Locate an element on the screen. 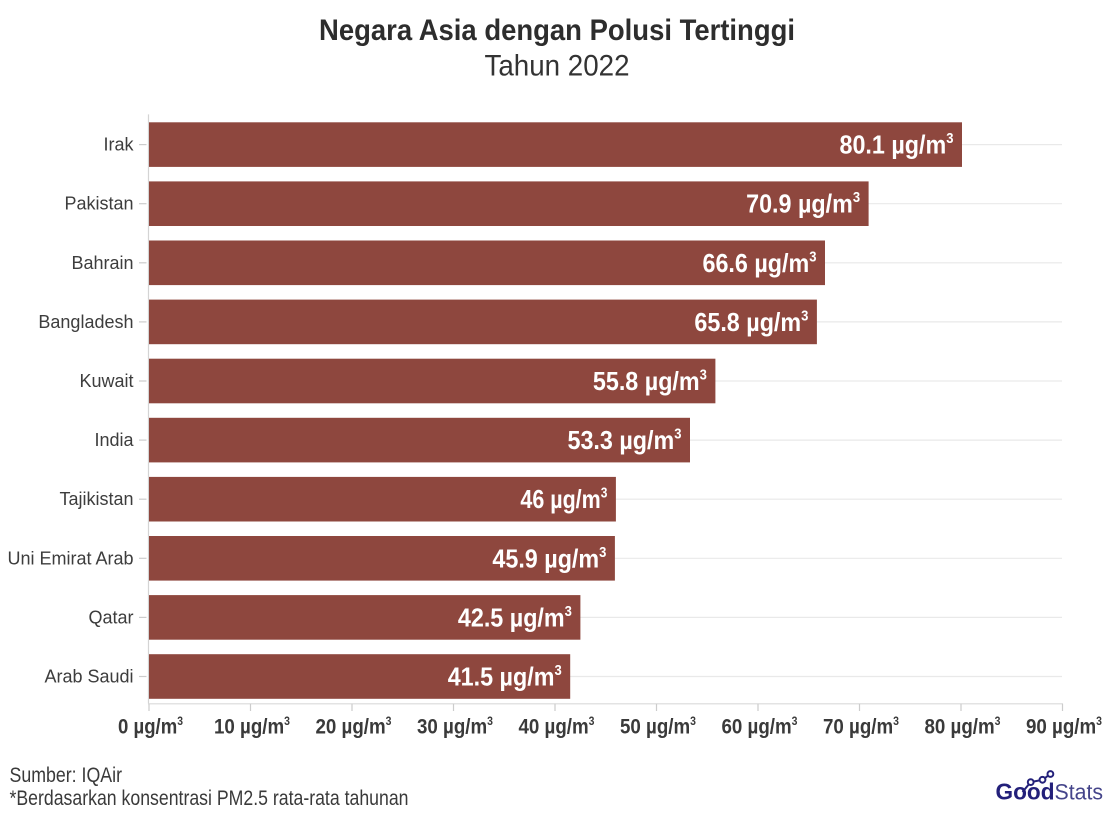 This screenshot has width=1114, height=825. svg-text: 46 µg/m3 is located at coordinates (563, 499).